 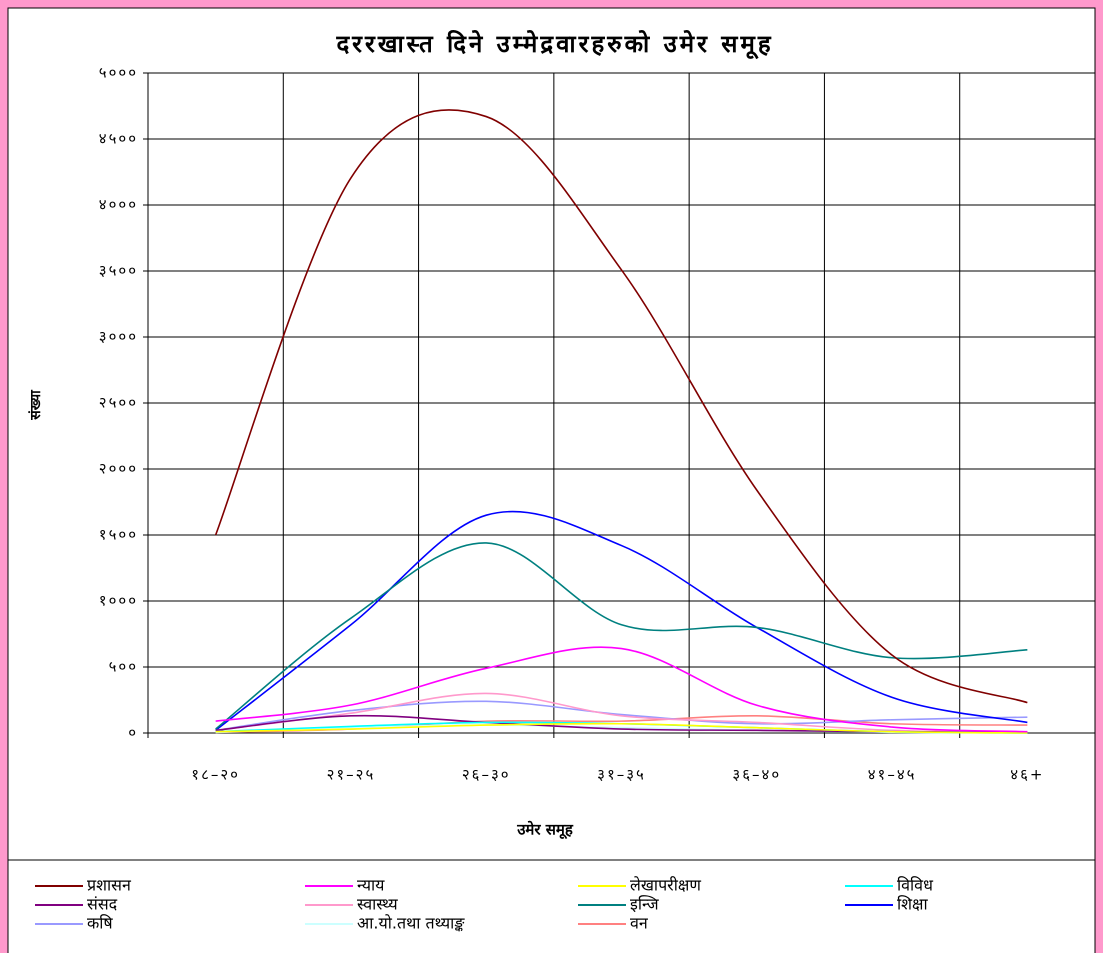 What do you see at coordinates (36, 405) in the screenshot?
I see `y-axis-label: संख्या` at bounding box center [36, 405].